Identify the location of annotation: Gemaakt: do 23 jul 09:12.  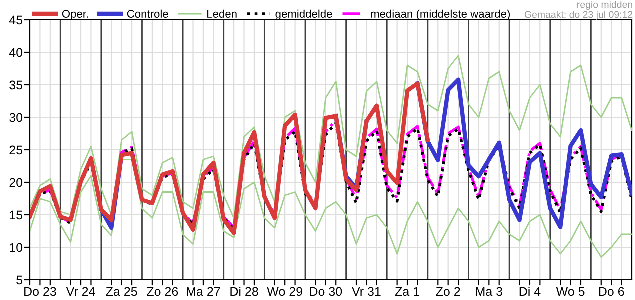
(578, 15).